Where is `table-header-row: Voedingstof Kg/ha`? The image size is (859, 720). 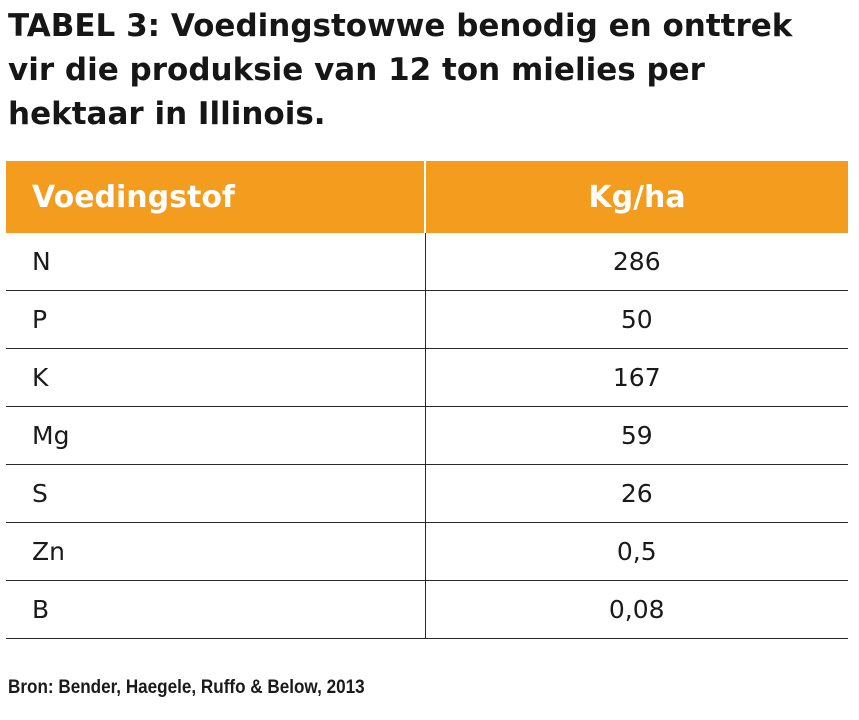
table-header-row: Voedingstof Kg/ha is located at coordinates (427, 197).